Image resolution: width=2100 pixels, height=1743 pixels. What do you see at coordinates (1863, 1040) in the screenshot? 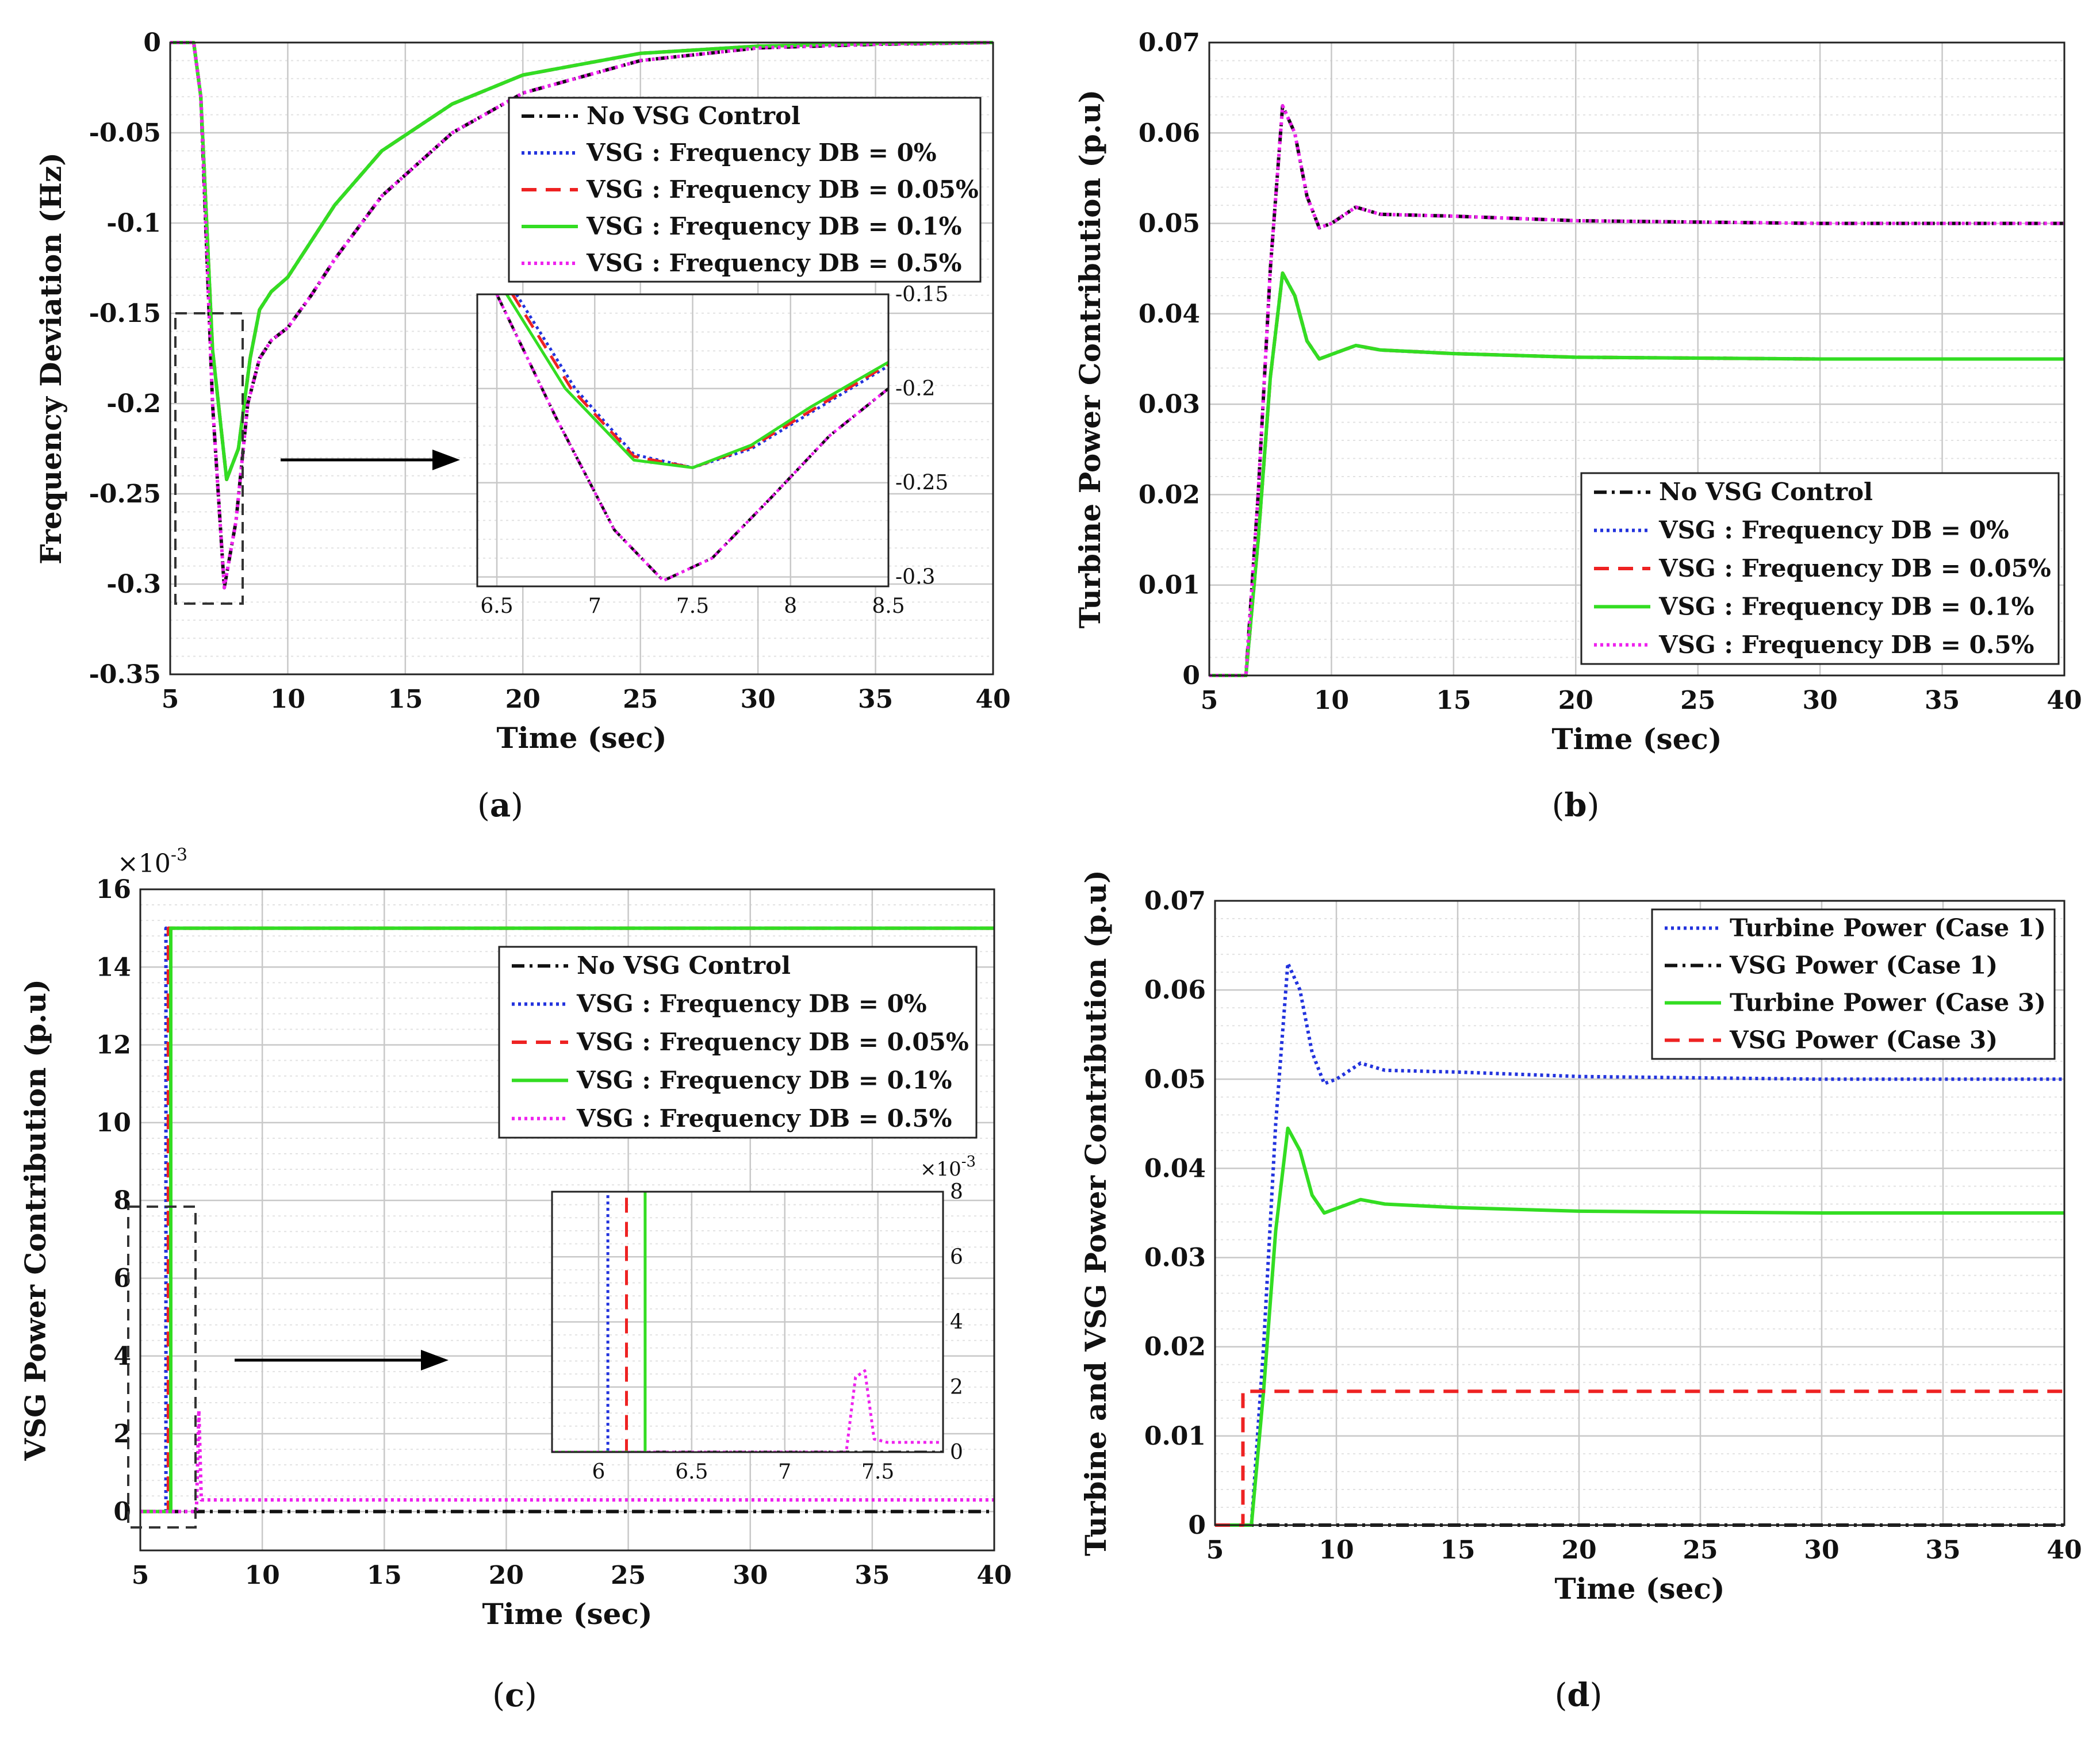
I see `legend-entry: VSG Power (Case 3)` at bounding box center [1863, 1040].